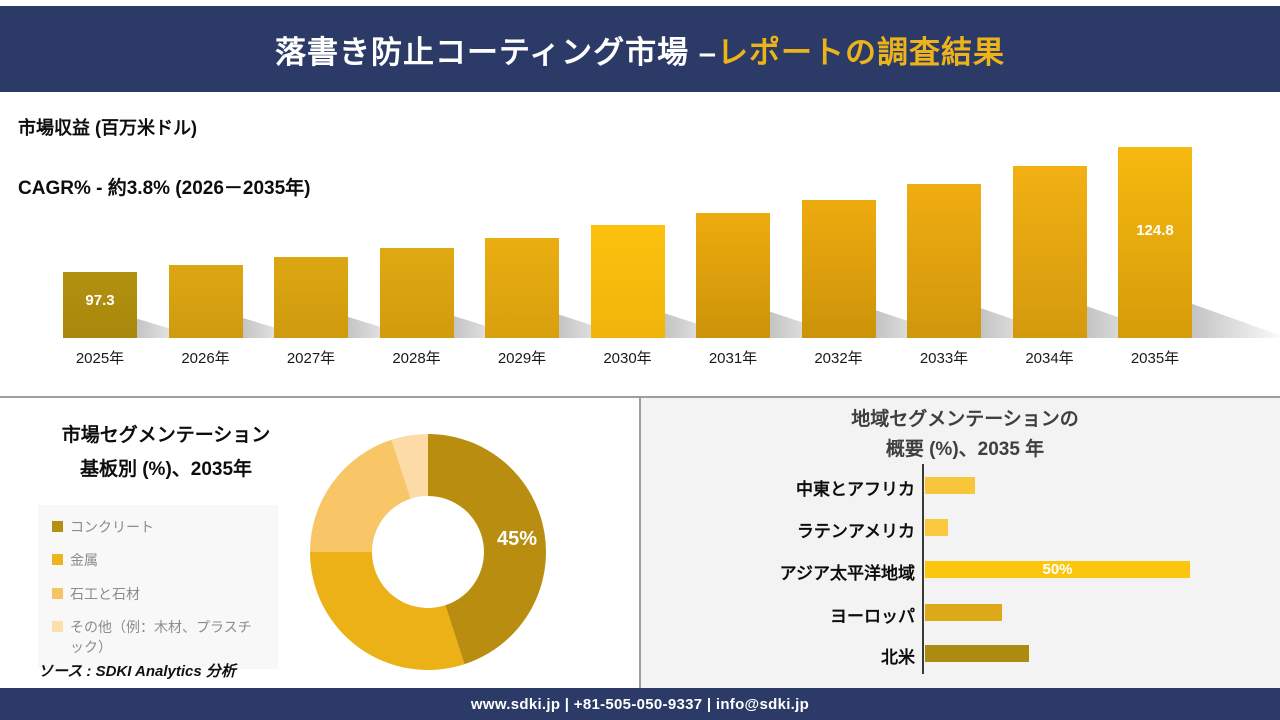  What do you see at coordinates (1049, 358) in the screenshot?
I see `revenue-year-label: 2034年` at bounding box center [1049, 358].